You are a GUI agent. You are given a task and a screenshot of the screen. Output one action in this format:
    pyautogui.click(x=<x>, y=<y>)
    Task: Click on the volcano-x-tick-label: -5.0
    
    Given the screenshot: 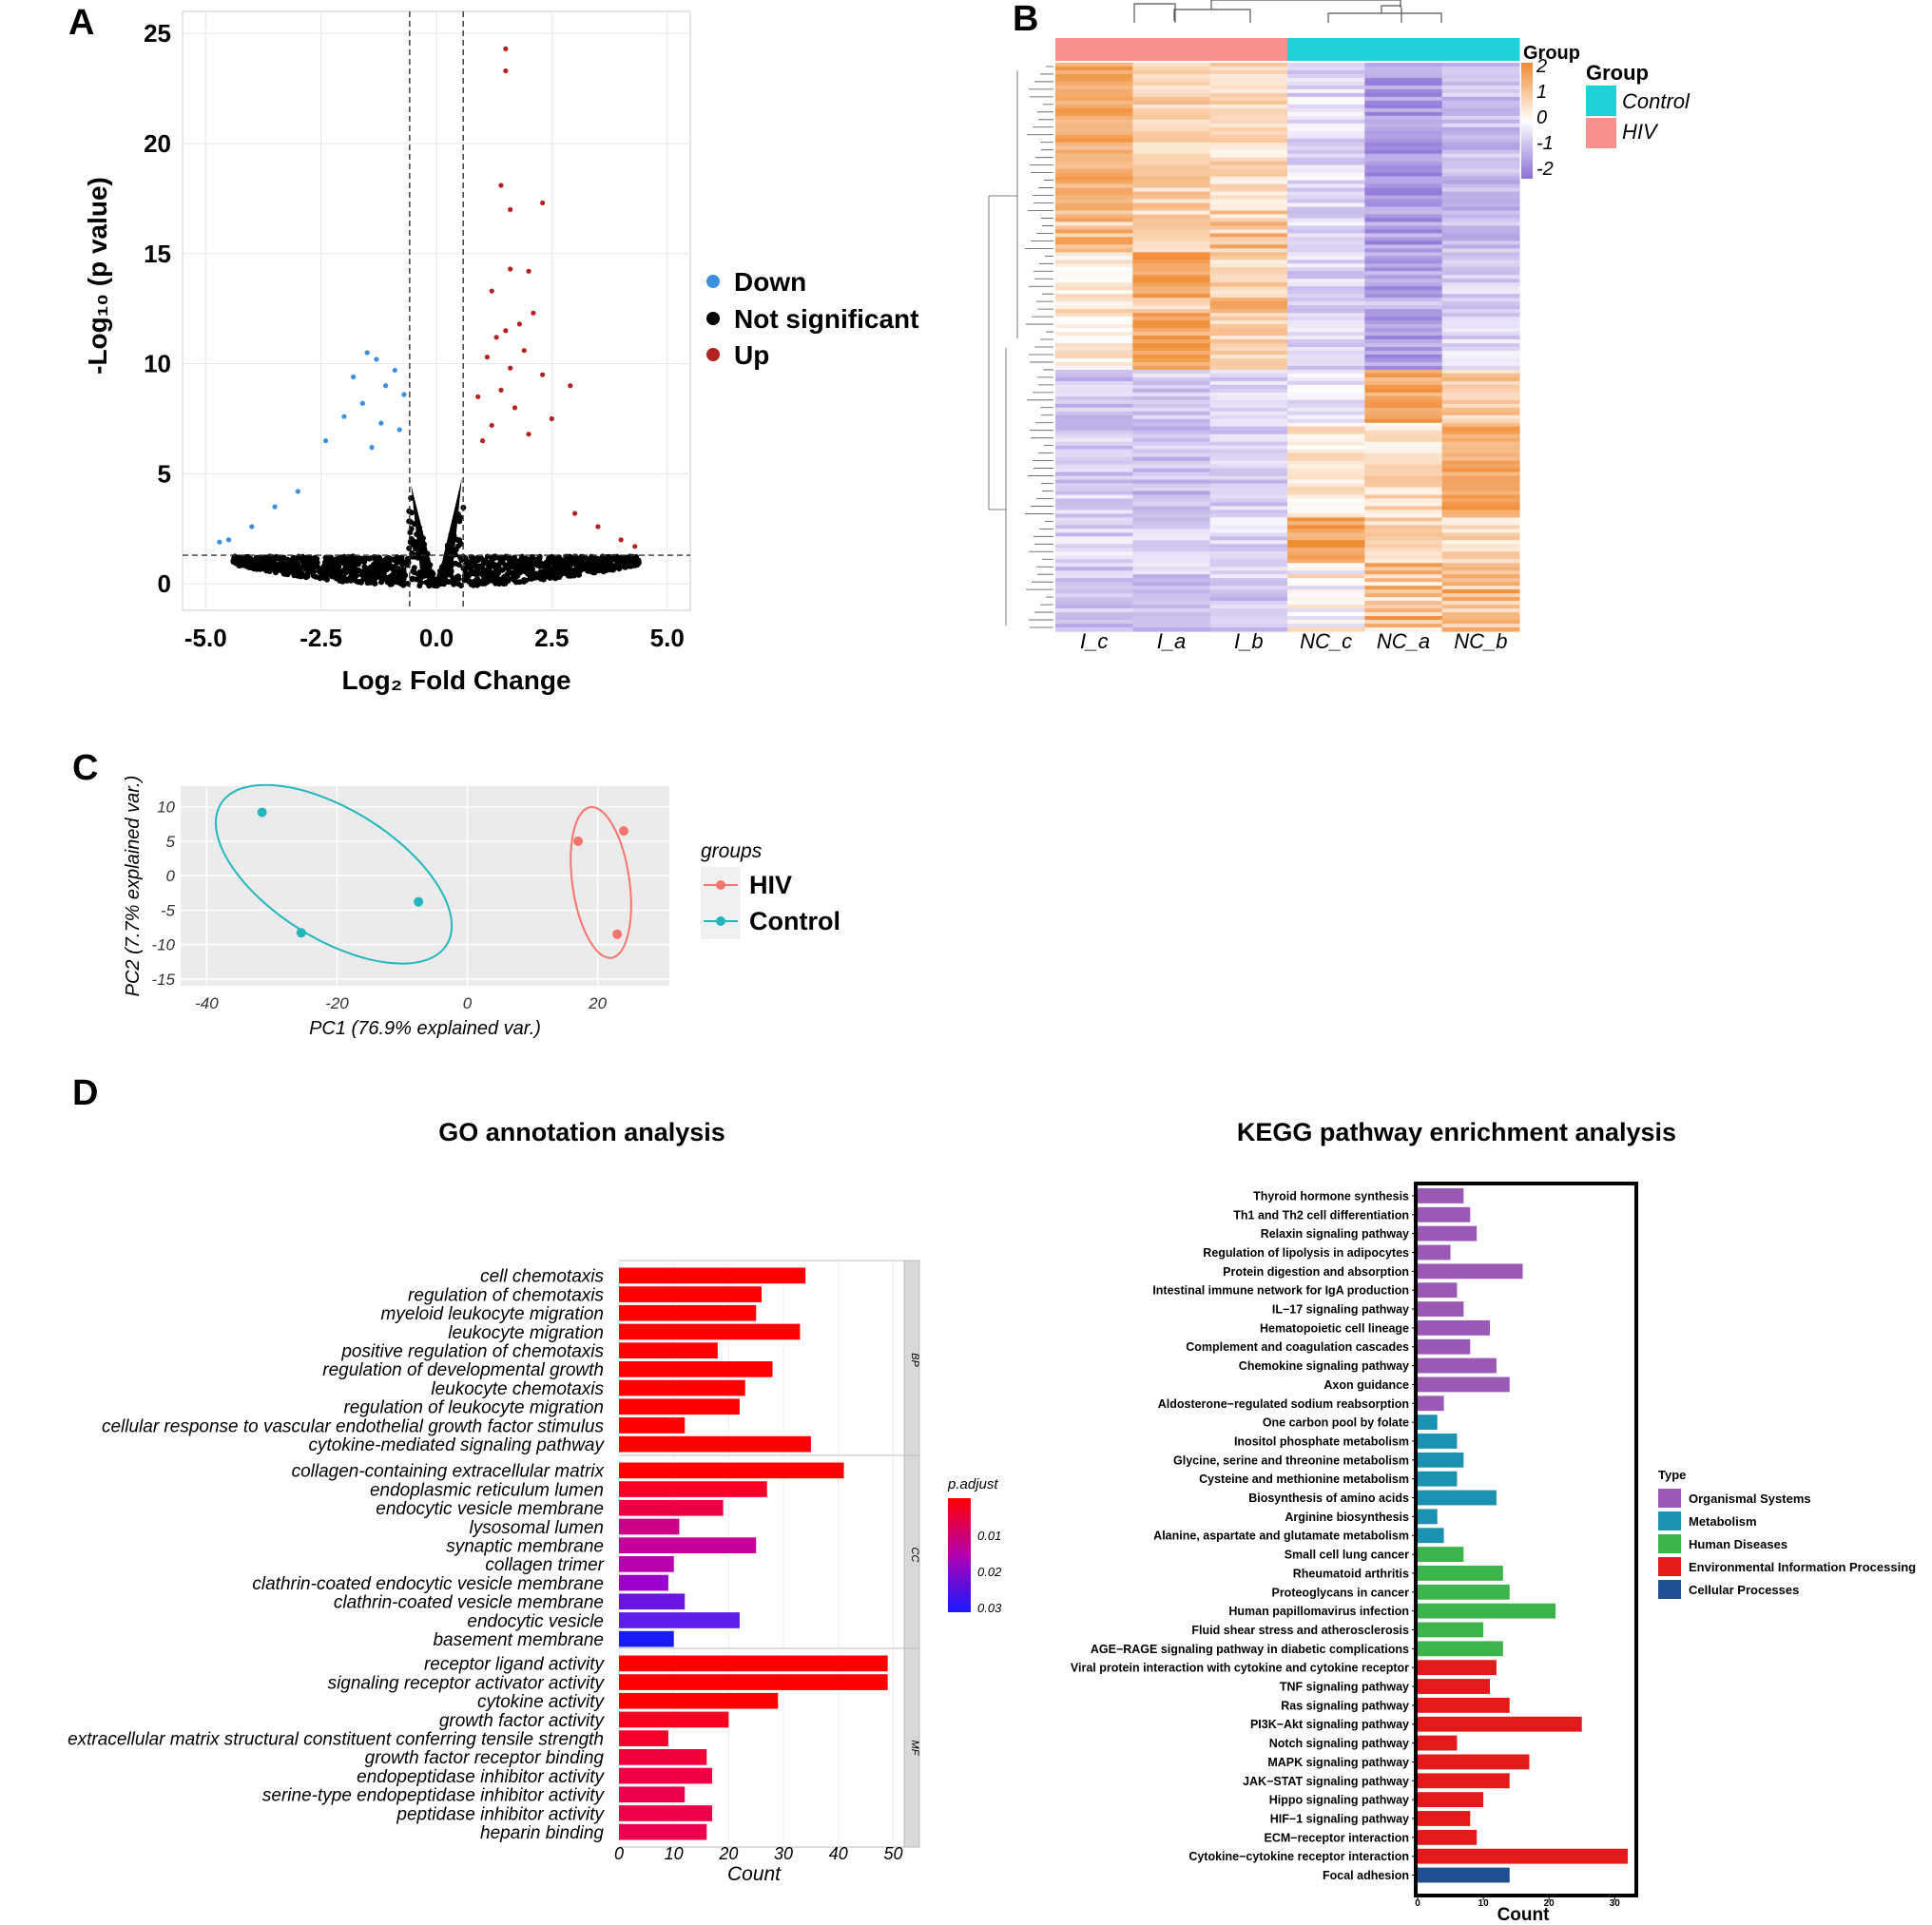 What is the action you would take?
    pyautogui.click(x=205, y=638)
    